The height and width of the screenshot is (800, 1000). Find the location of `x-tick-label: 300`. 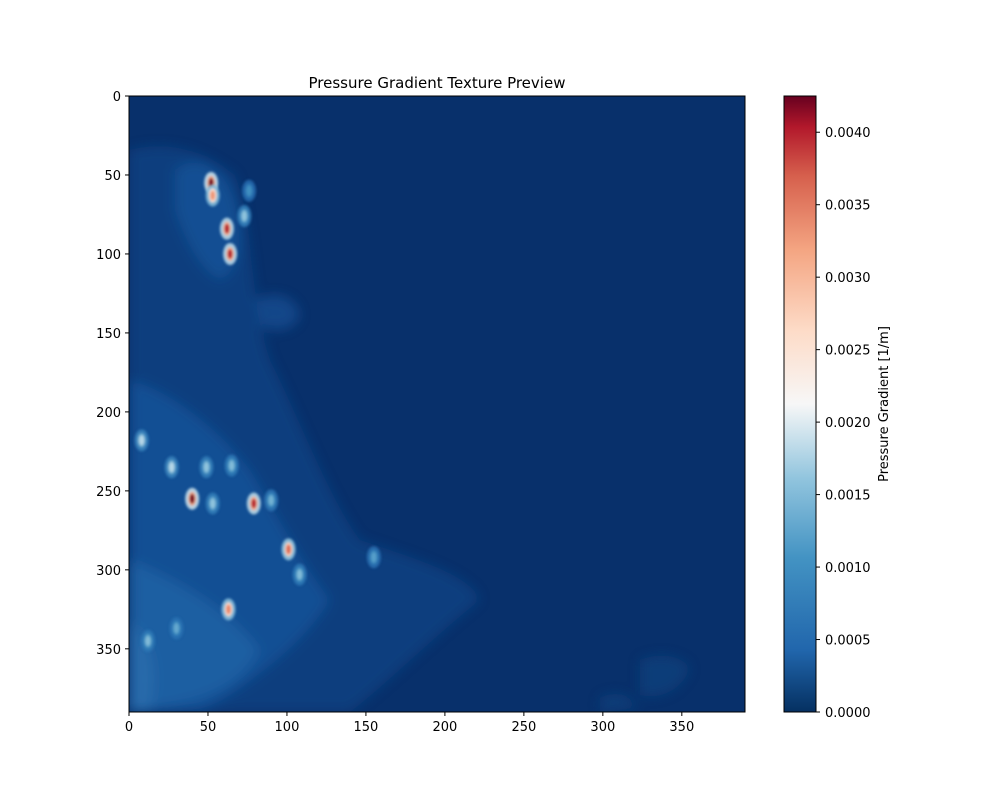

x-tick-label: 300 is located at coordinates (602, 727).